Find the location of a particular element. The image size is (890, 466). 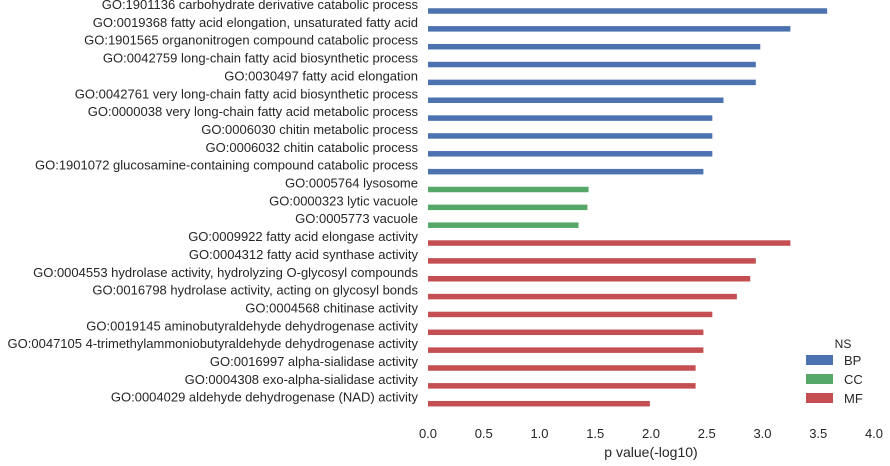

category-label-8: GO:0006032 chitin catabolic process is located at coordinates (312, 147).